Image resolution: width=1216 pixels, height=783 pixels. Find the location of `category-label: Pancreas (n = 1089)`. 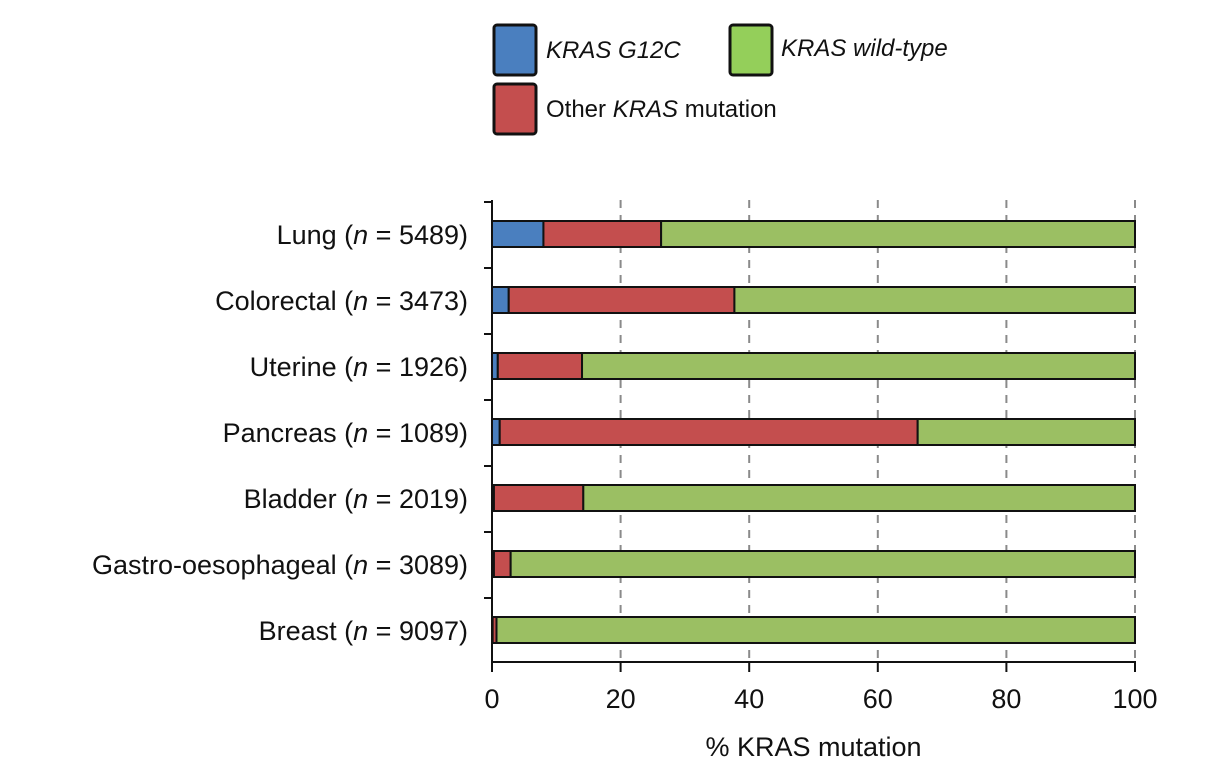

category-label: Pancreas (n = 1089) is located at coordinates (345, 433).